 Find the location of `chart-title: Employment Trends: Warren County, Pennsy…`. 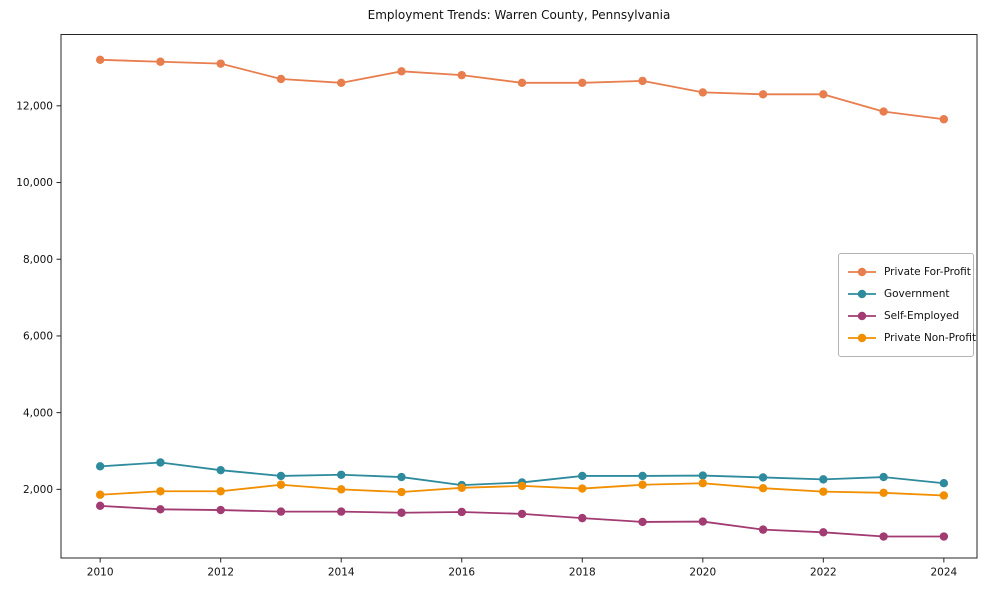

chart-title: Employment Trends: Warren County, Pennsy… is located at coordinates (519, 15).